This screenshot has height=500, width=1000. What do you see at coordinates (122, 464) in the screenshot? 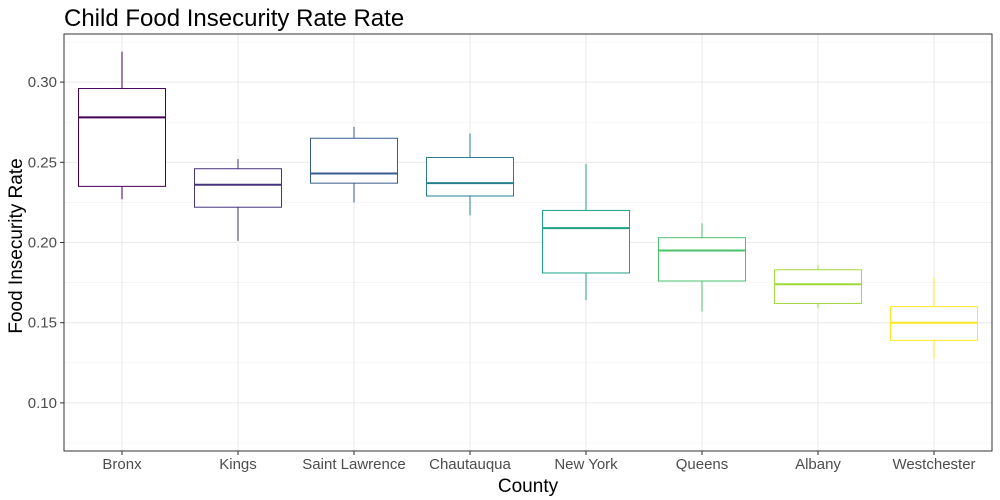
I see `x-tick-label: Bronx` at bounding box center [122, 464].